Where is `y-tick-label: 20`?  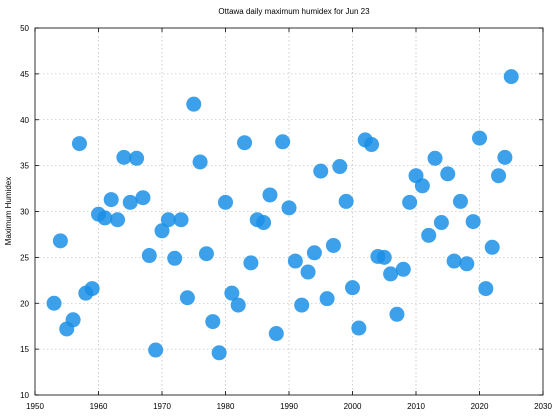 y-tick-label: 20 is located at coordinates (24, 303).